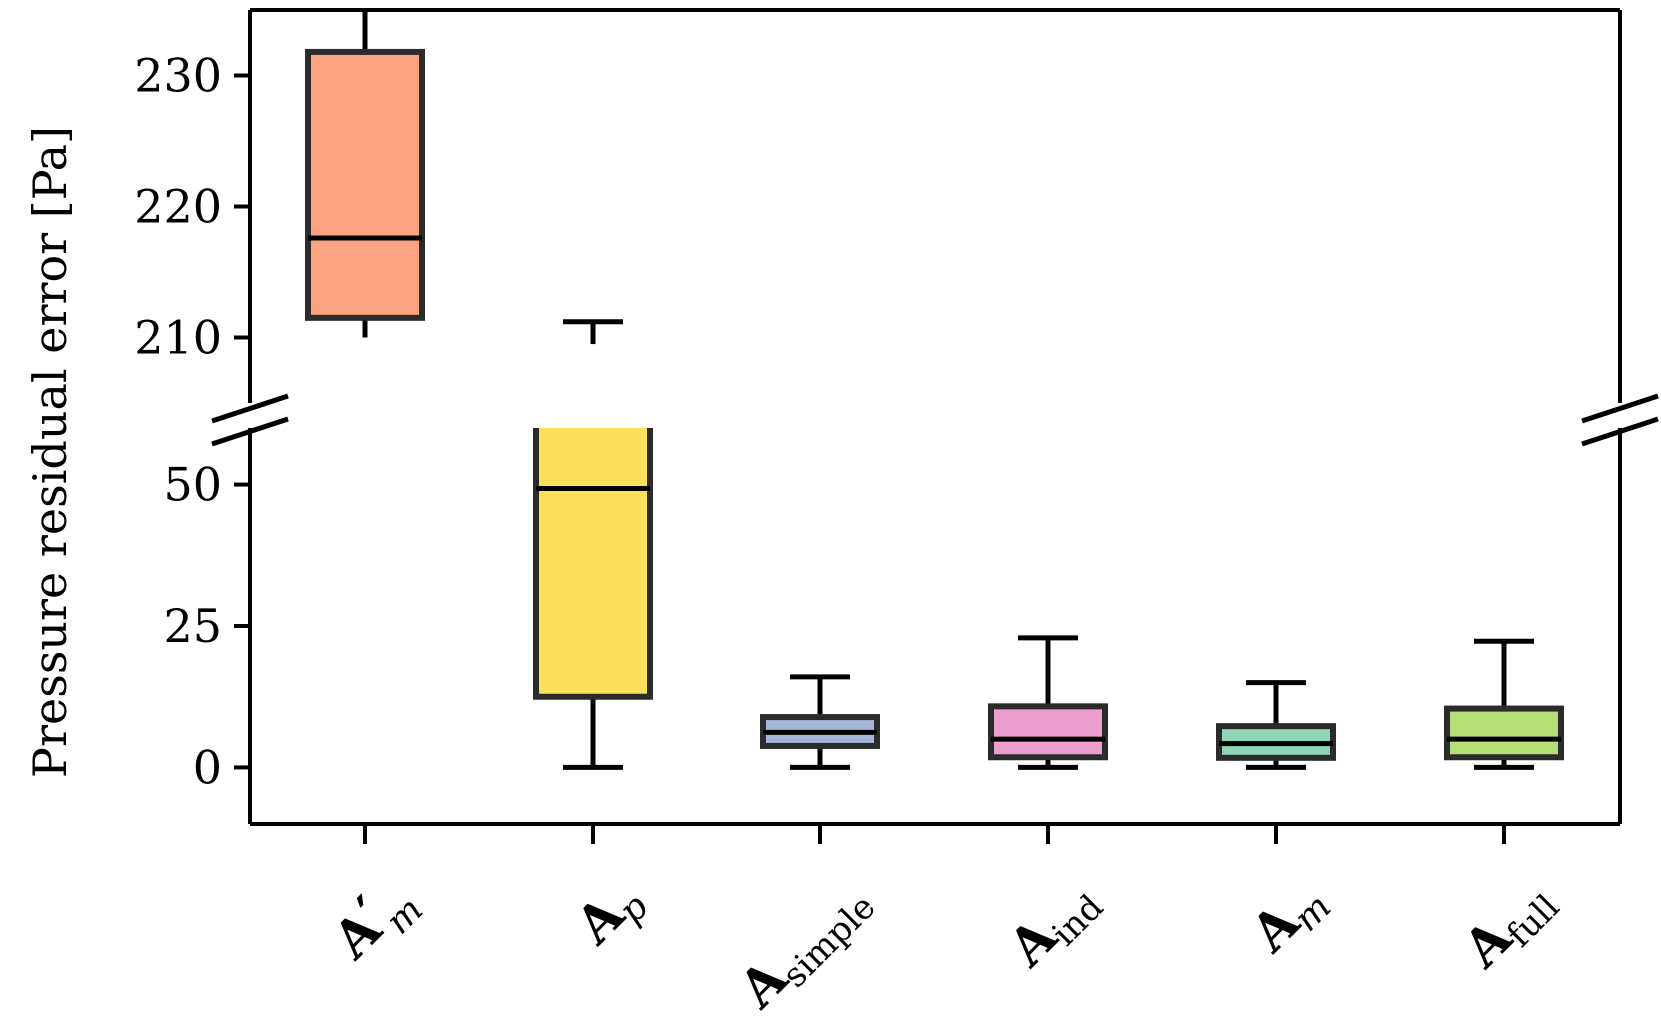 Image resolution: width=1661 pixels, height=1027 pixels. I want to click on x-axis-ticks: A′m Ap Asimple Aind Am Afull, so click(942, 924).